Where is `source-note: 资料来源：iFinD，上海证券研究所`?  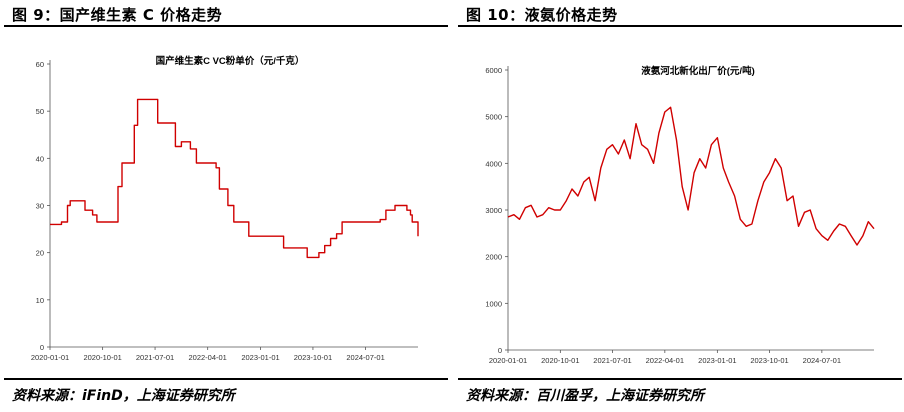 source-note: 资料来源：iFinD，上海证券研究所 is located at coordinates (123, 396).